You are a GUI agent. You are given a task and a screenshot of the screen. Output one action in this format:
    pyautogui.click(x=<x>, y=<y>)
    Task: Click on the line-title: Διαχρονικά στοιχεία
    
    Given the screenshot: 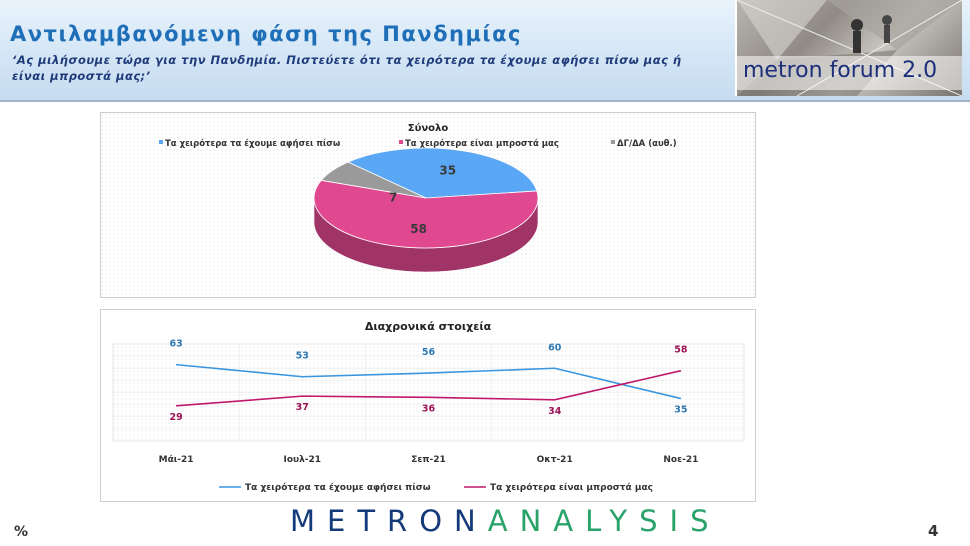 What is the action you would take?
    pyautogui.click(x=428, y=326)
    